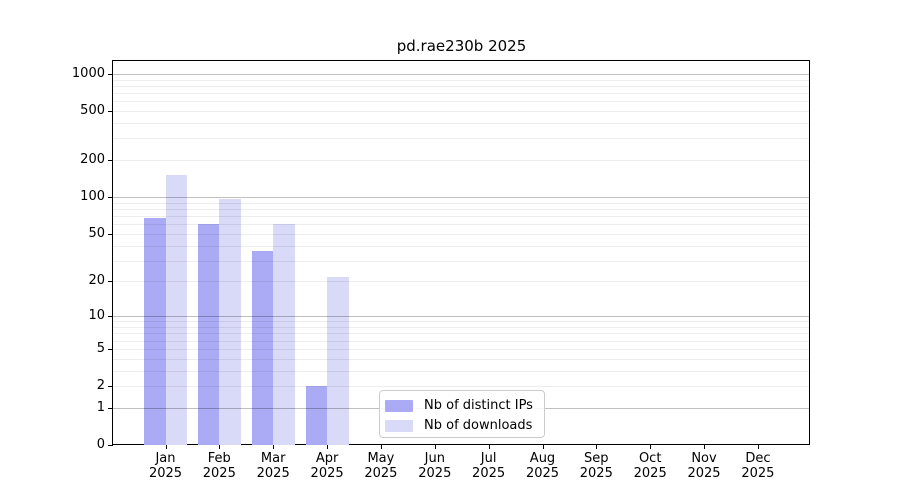 The height and width of the screenshot is (500, 900). I want to click on x-tick-mark-feb, so click(220, 447).